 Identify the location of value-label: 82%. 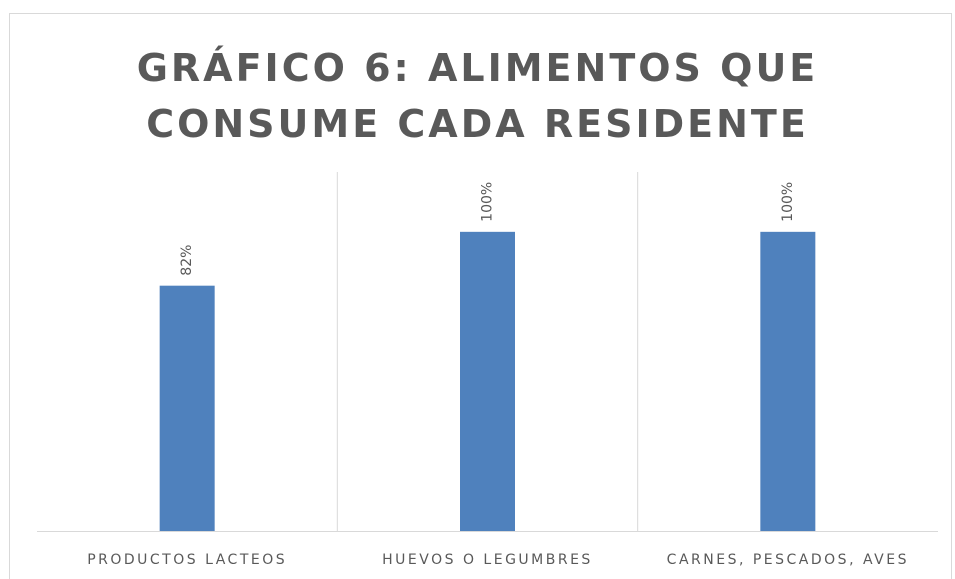
(187, 260).